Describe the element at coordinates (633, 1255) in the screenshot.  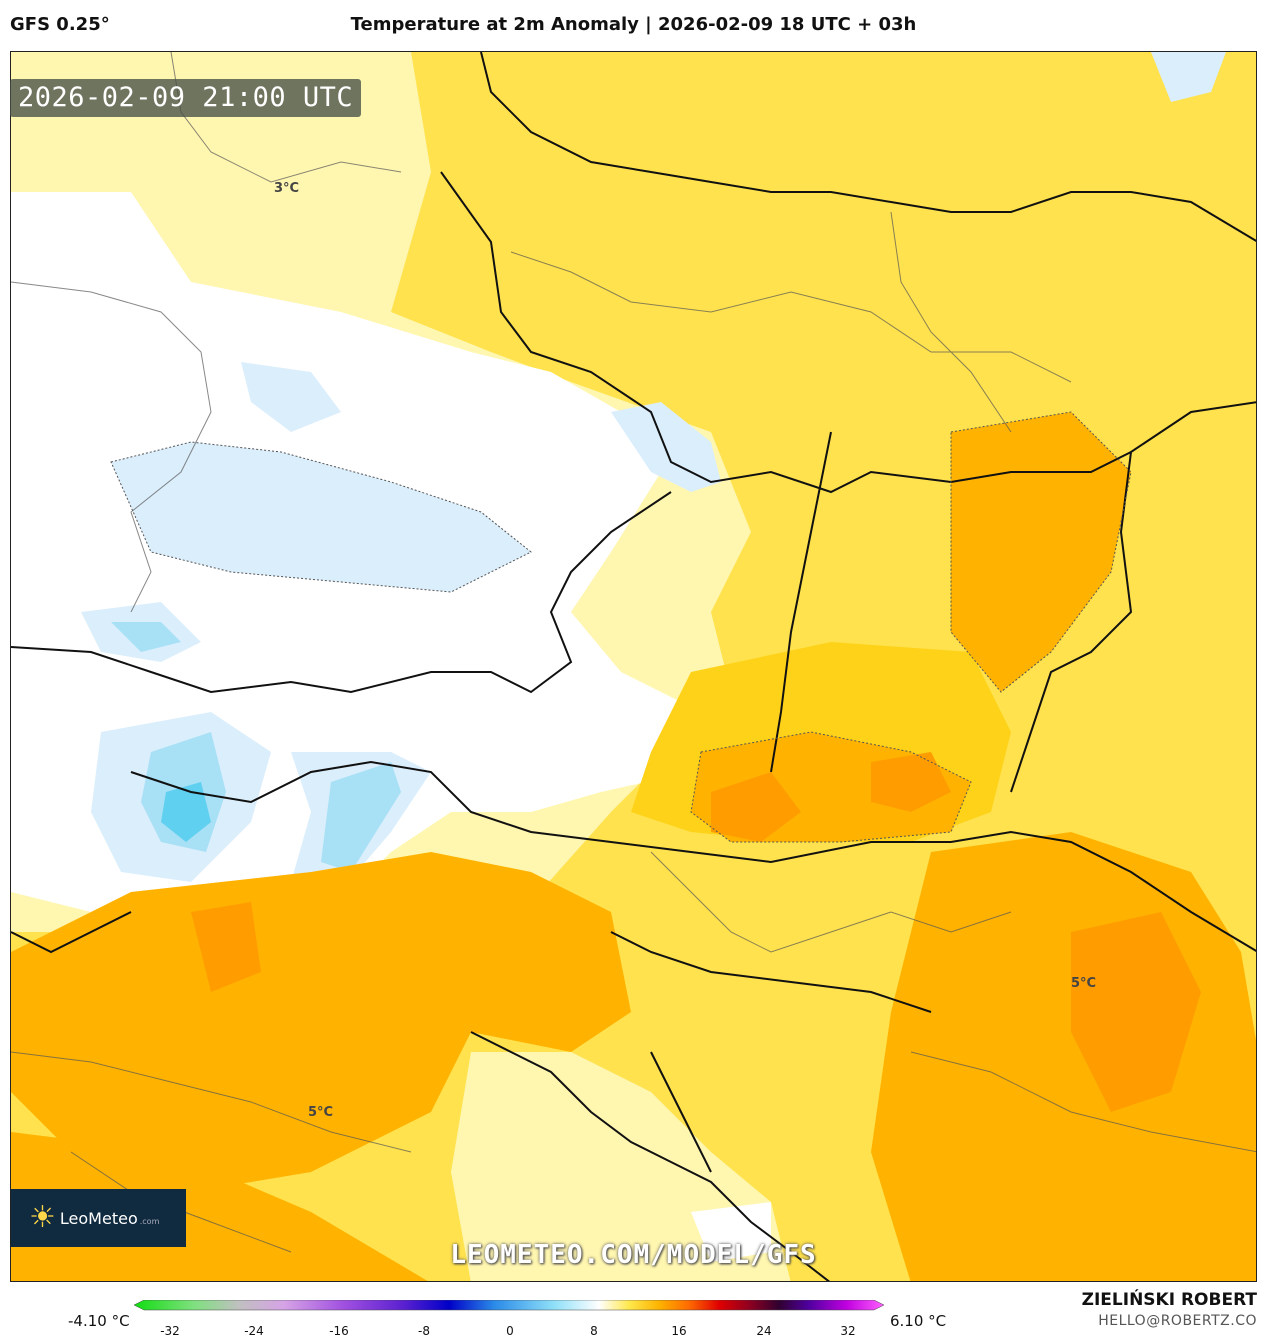
I see `watermark-url: LEOMETEO.COM/MODEL/GFS` at that location.